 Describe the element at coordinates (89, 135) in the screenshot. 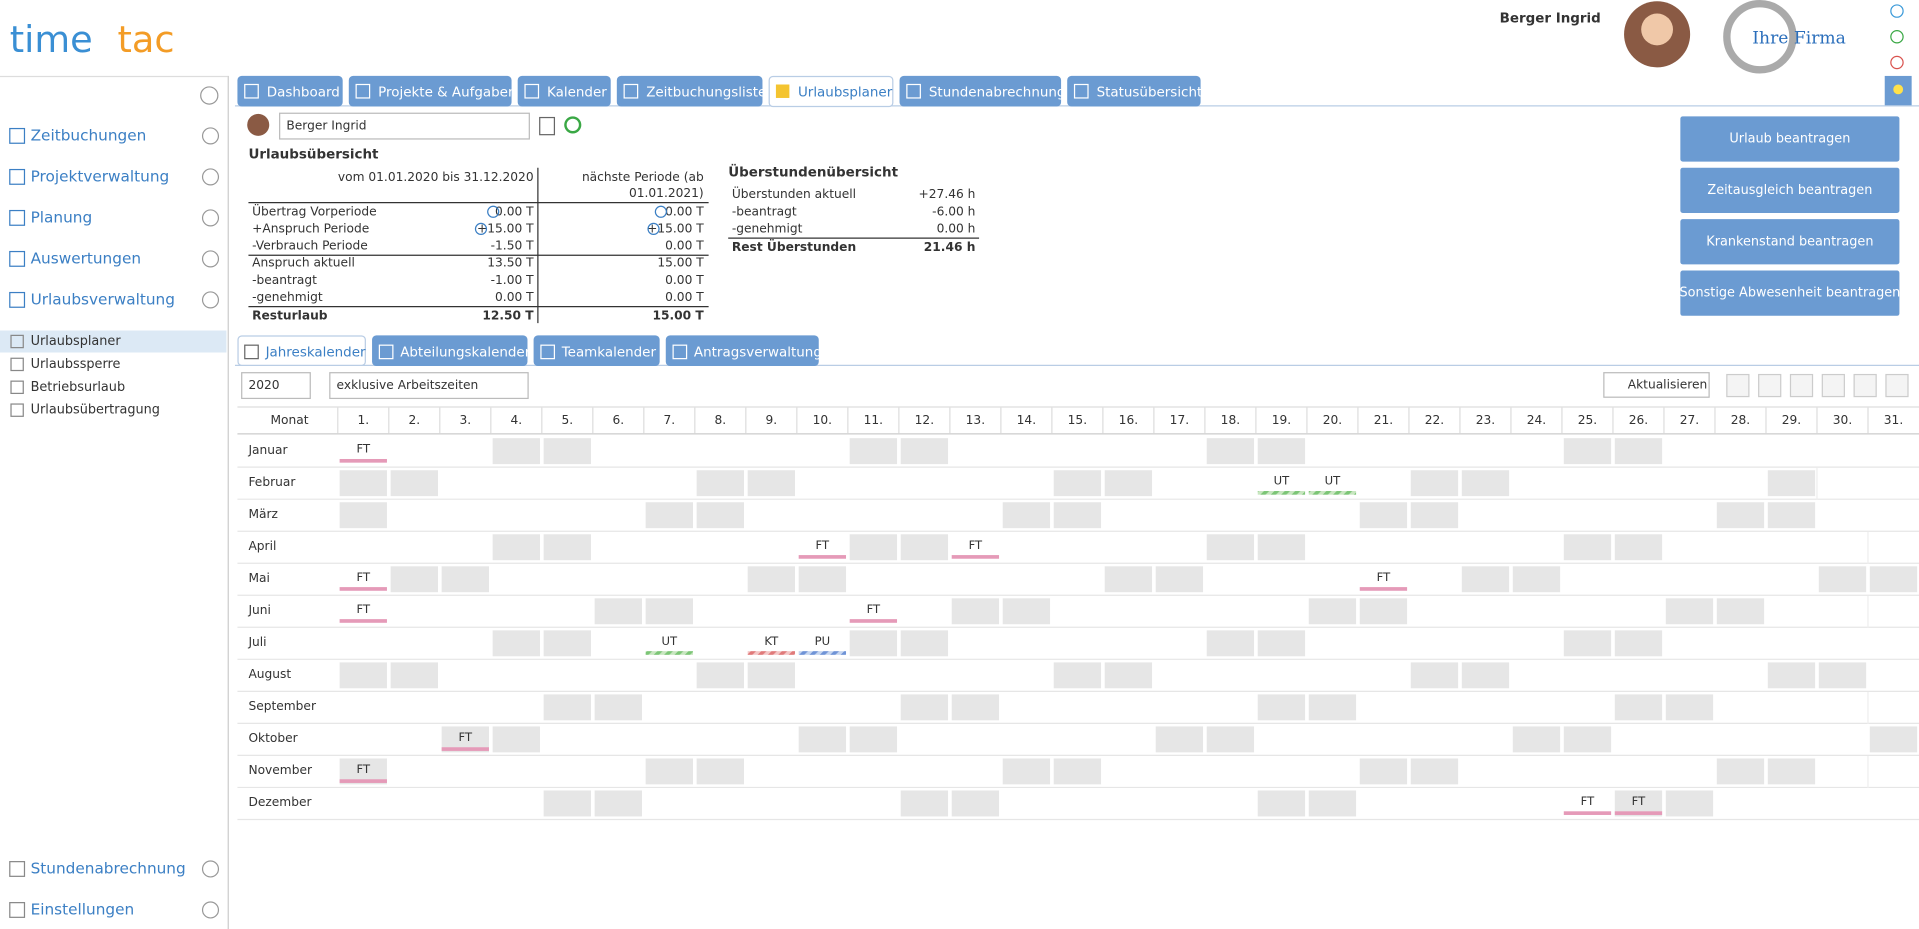

I see `nav-item: Zeitbuchungen` at that location.